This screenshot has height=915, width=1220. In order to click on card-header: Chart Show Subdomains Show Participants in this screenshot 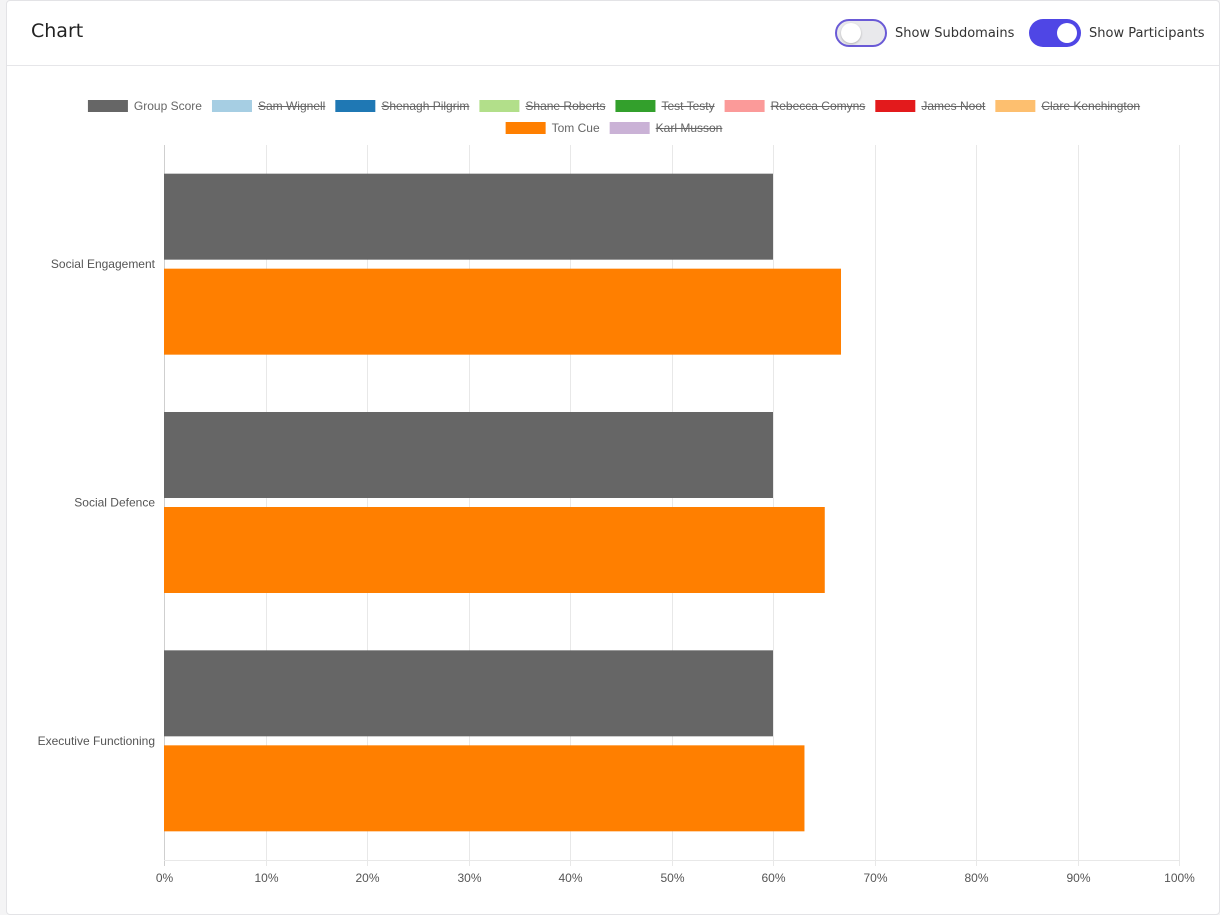, I will do `click(613, 33)`.